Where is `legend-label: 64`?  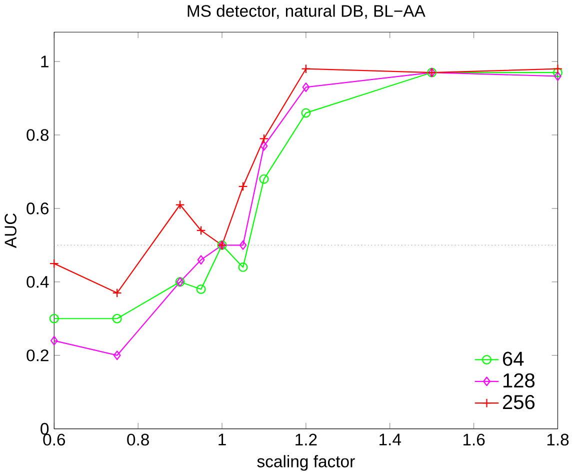 legend-label: 64 is located at coordinates (513, 359).